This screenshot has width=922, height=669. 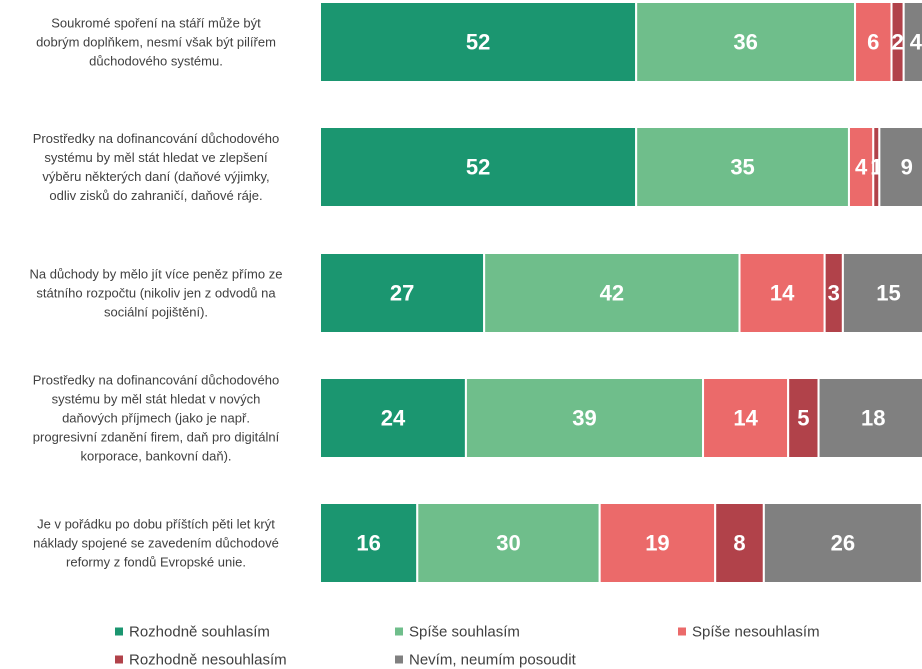 What do you see at coordinates (834, 293) in the screenshot?
I see `value-label: 3` at bounding box center [834, 293].